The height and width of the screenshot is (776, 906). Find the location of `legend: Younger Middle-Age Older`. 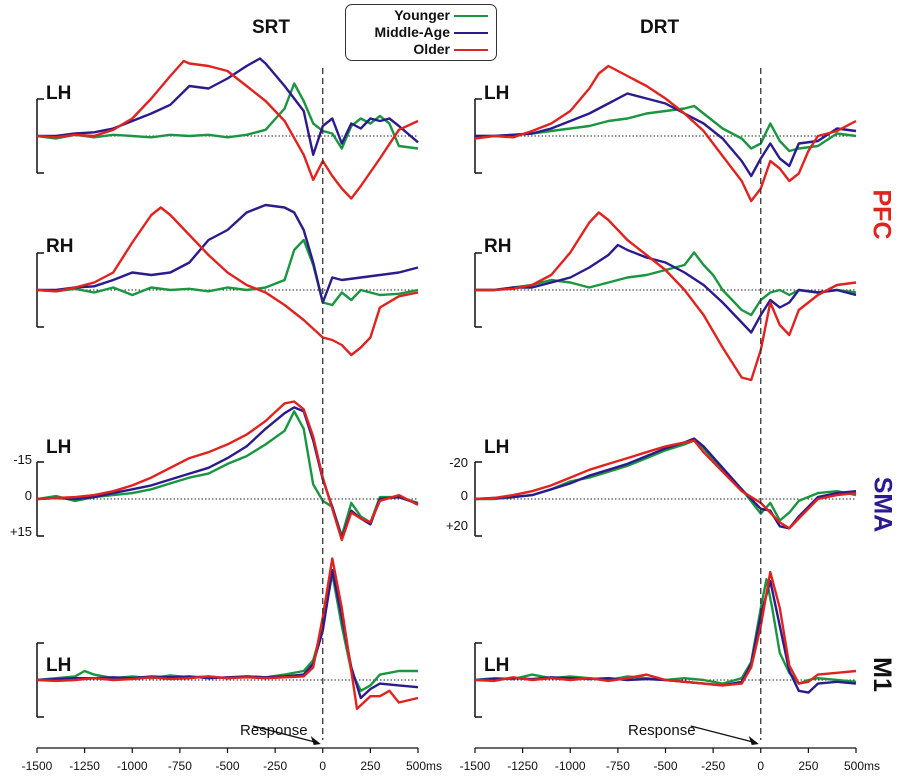

legend: Younger Middle-Age Older is located at coordinates (421, 32).